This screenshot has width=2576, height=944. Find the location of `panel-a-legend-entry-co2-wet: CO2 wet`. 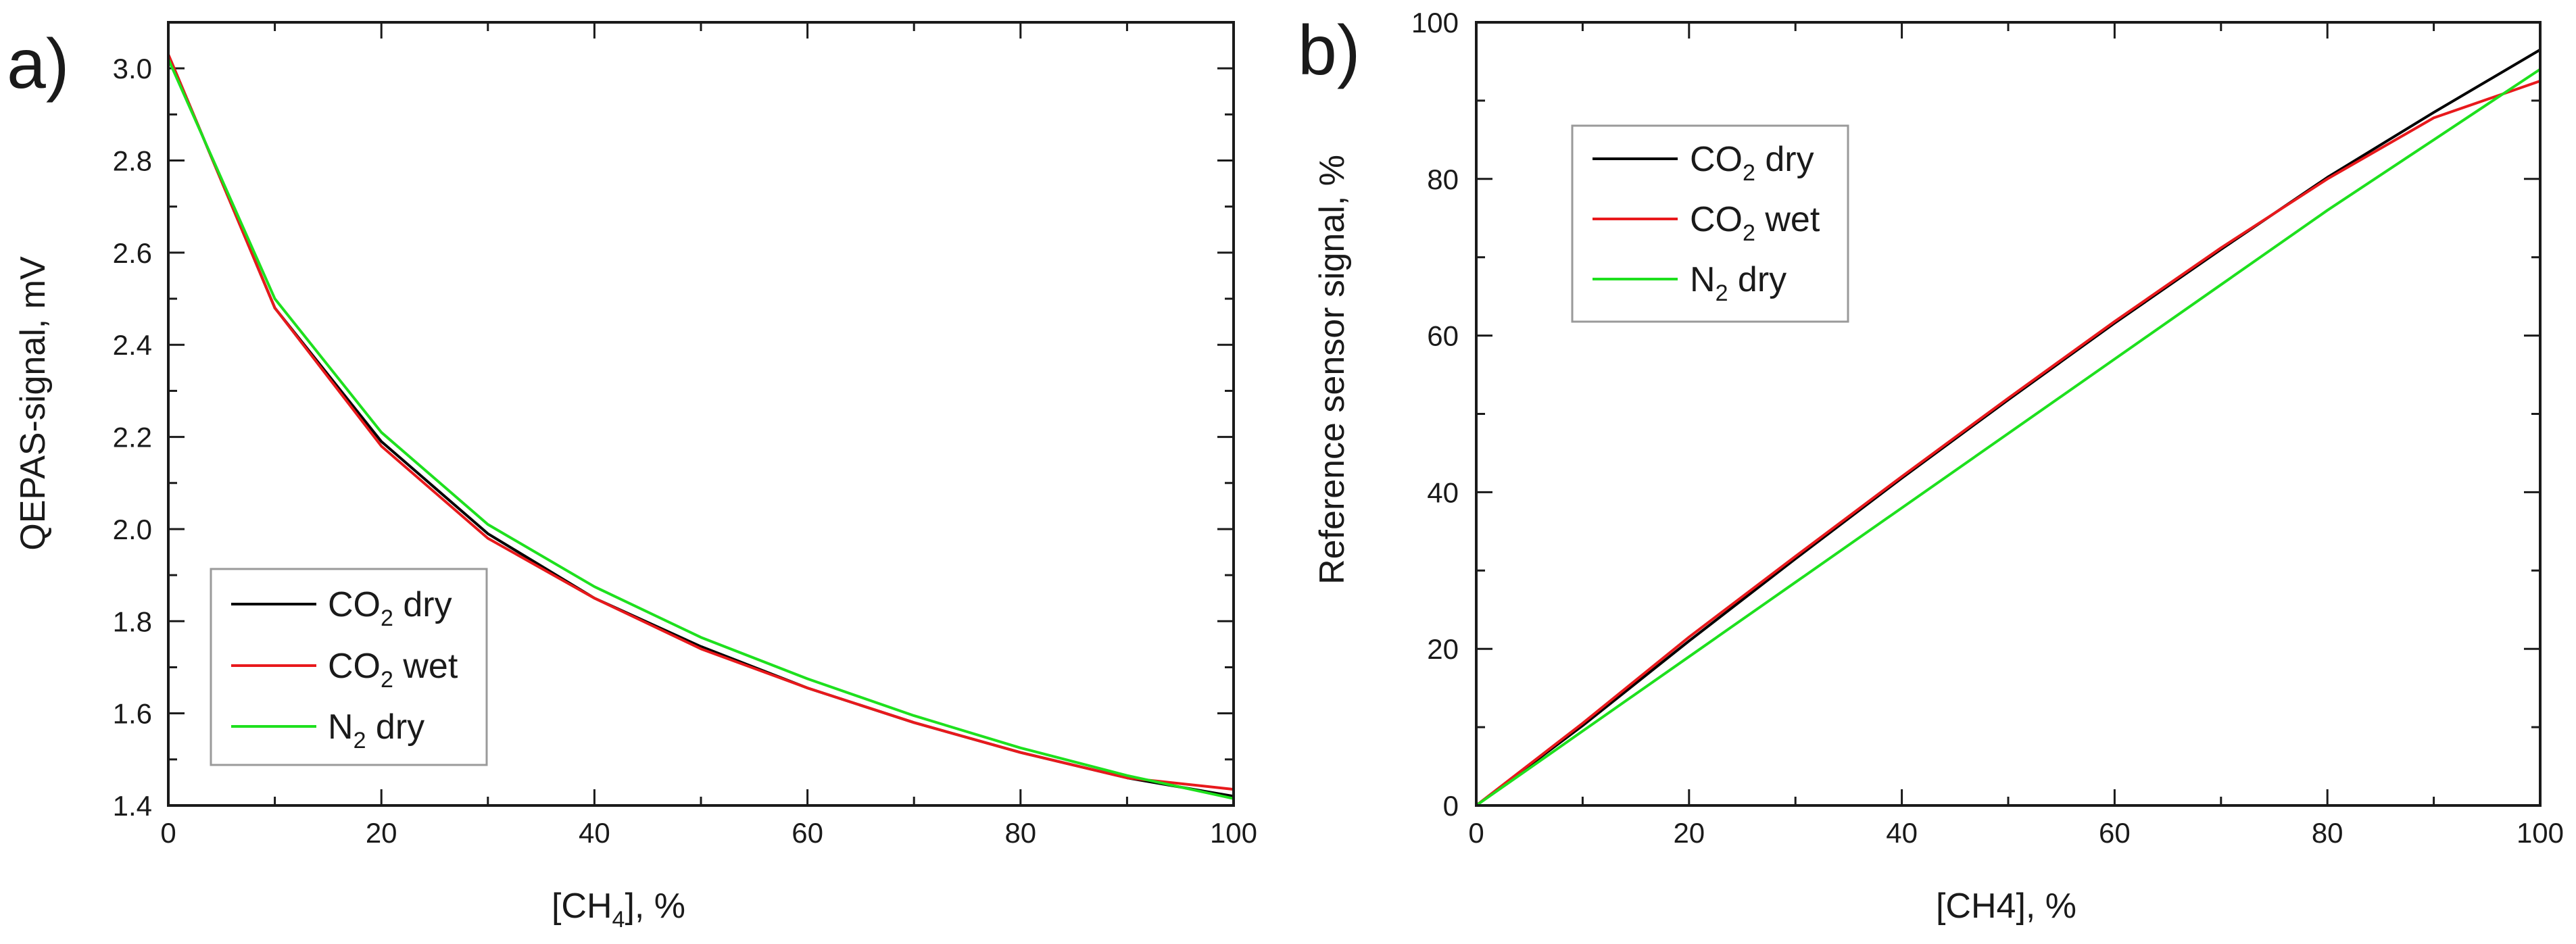

panel-a-legend-entry-co2-wet: CO2 wet is located at coordinates (344, 670).